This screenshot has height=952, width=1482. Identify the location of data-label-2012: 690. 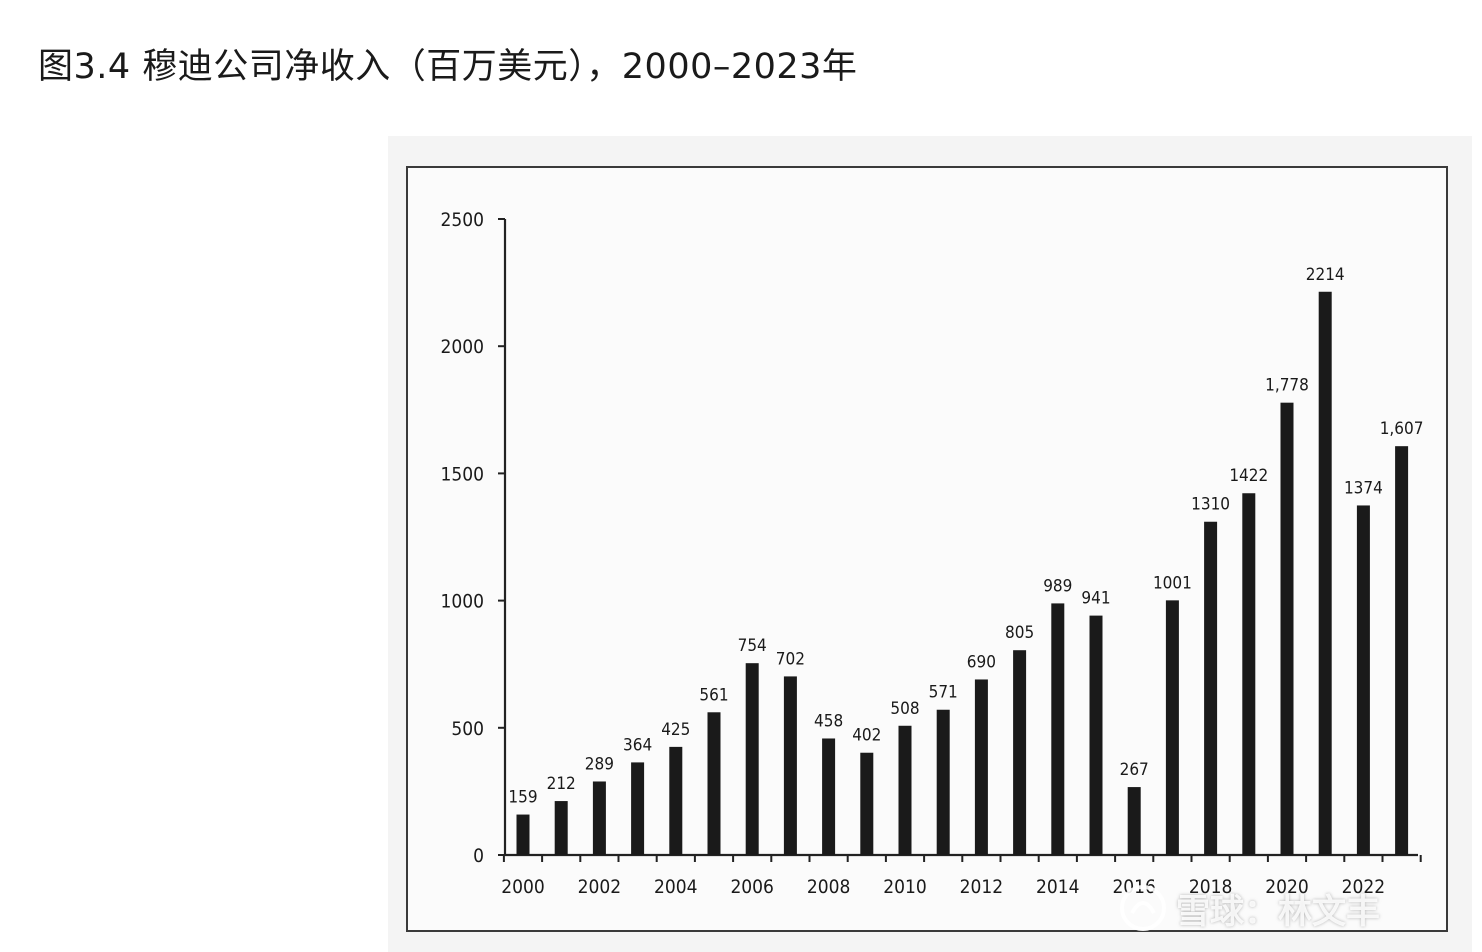
(981, 662).